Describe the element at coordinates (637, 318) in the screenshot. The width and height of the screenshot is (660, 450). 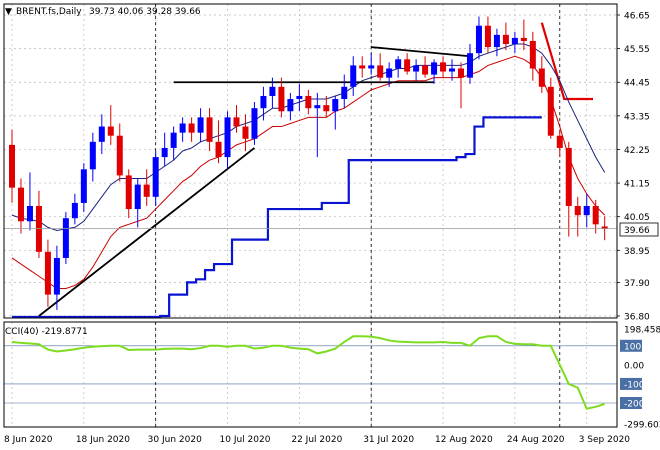
I see `price-tick-label: 36.80` at that location.